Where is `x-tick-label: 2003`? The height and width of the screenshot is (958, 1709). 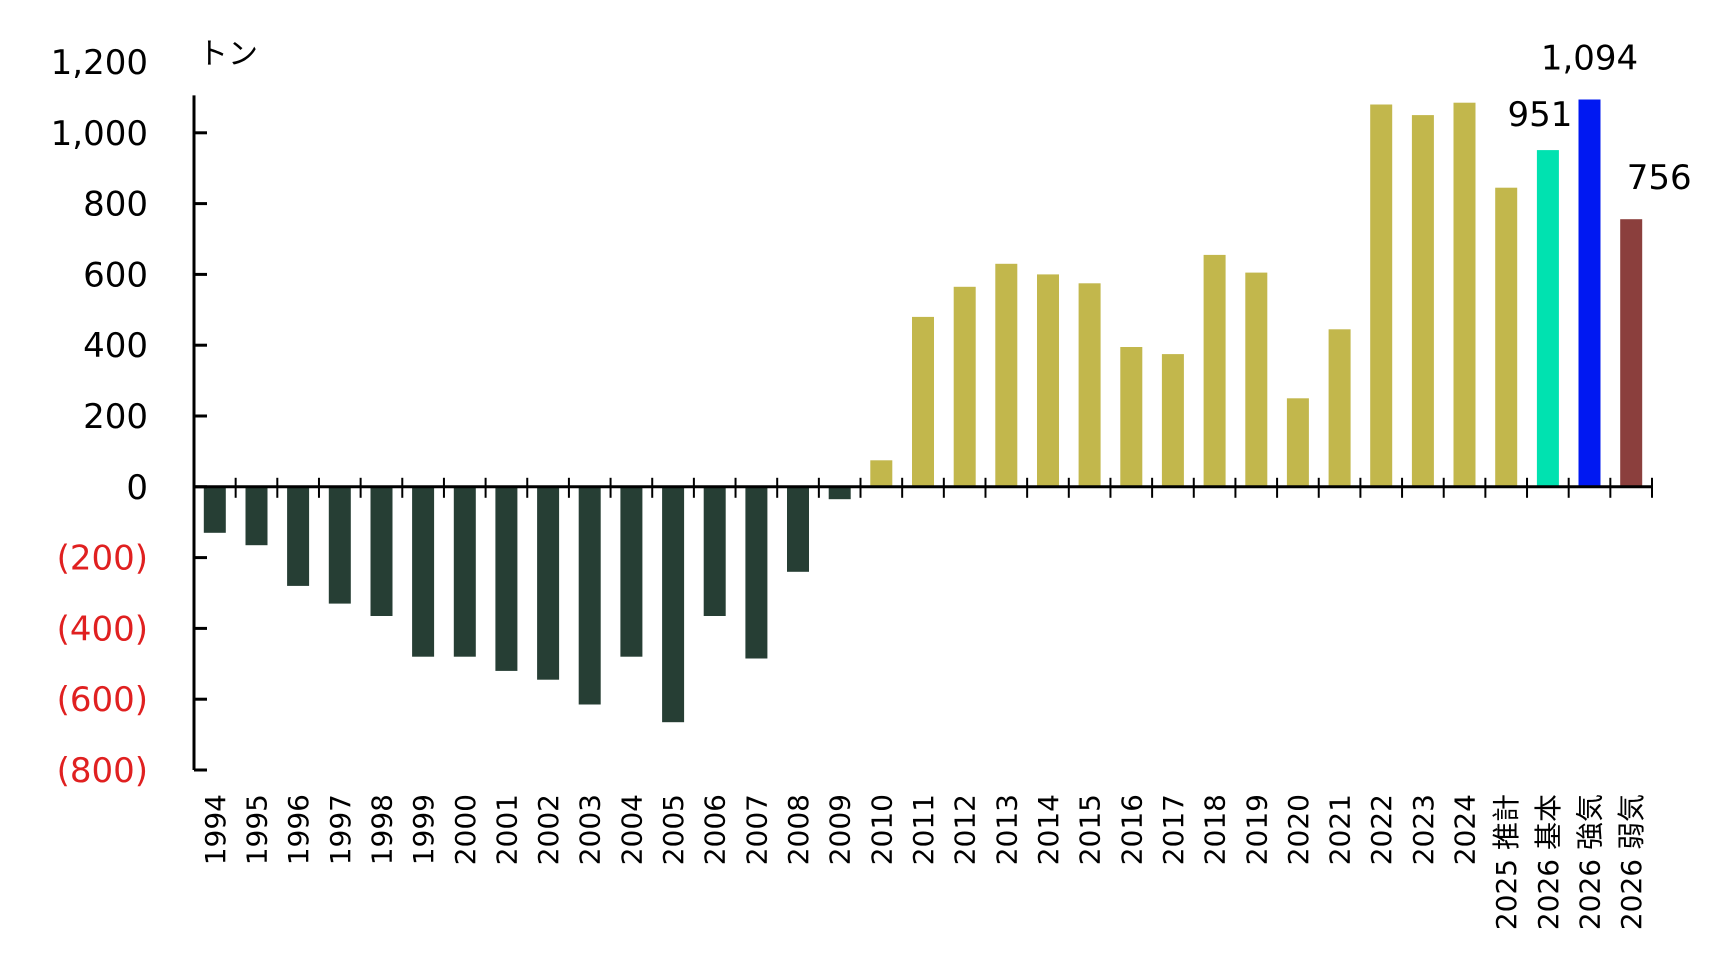 x-tick-label: 2003 is located at coordinates (590, 829).